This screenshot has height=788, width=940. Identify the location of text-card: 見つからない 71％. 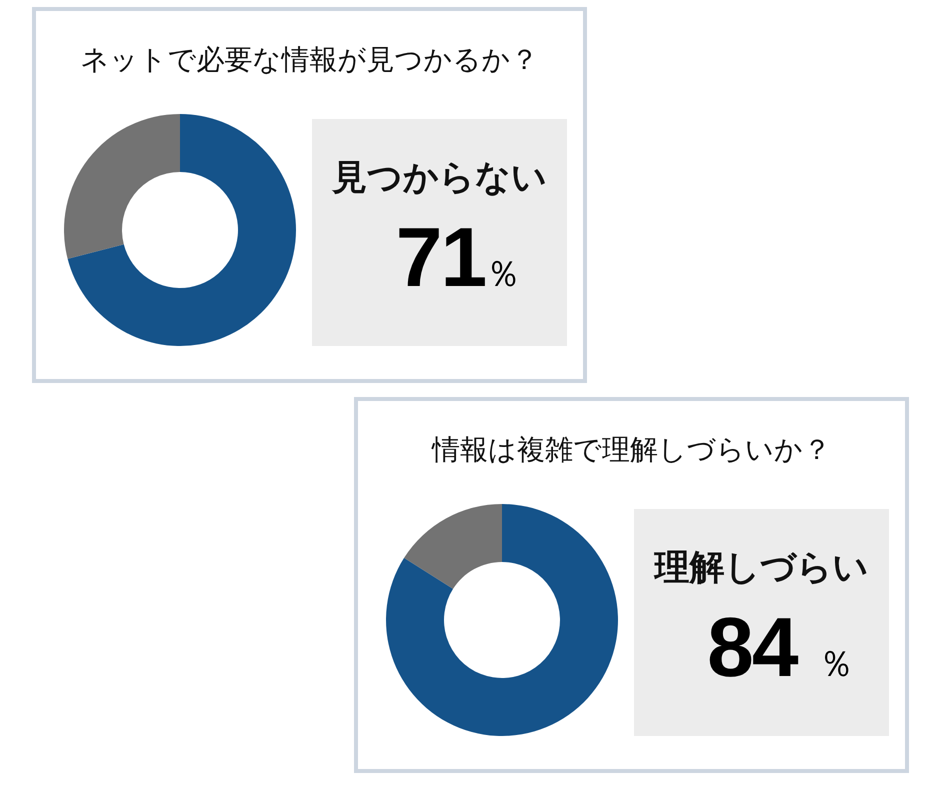
(439, 232).